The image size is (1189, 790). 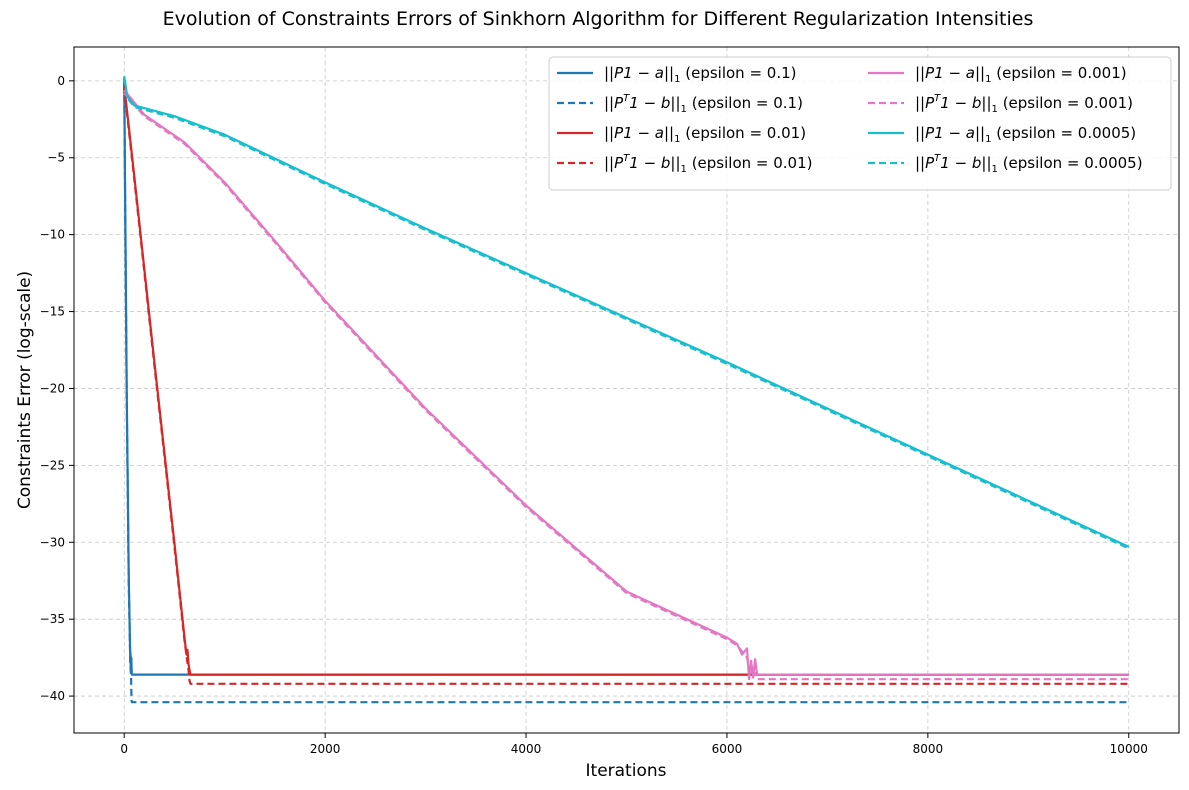 What do you see at coordinates (52, 619) in the screenshot?
I see `y-tick-label: −35` at bounding box center [52, 619].